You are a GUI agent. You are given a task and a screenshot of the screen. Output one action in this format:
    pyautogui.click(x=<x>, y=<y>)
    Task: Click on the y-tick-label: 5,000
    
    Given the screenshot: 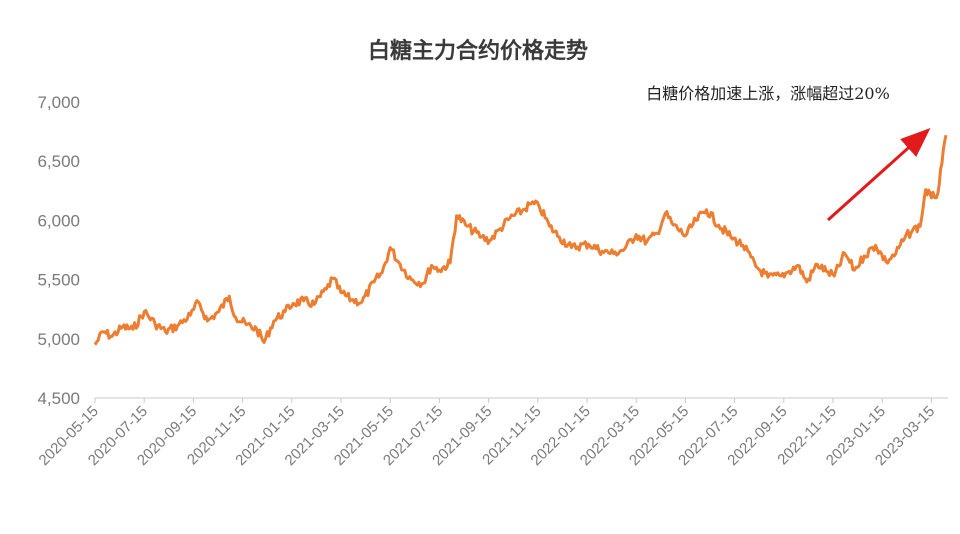 What is the action you would take?
    pyautogui.click(x=58, y=339)
    